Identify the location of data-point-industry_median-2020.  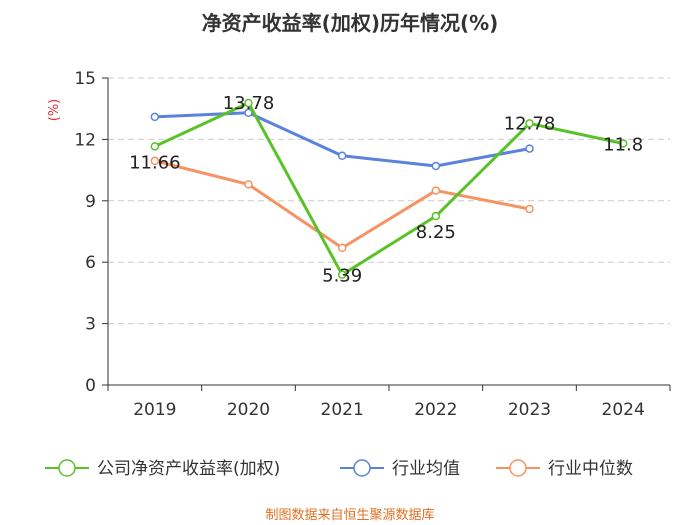
(248, 184).